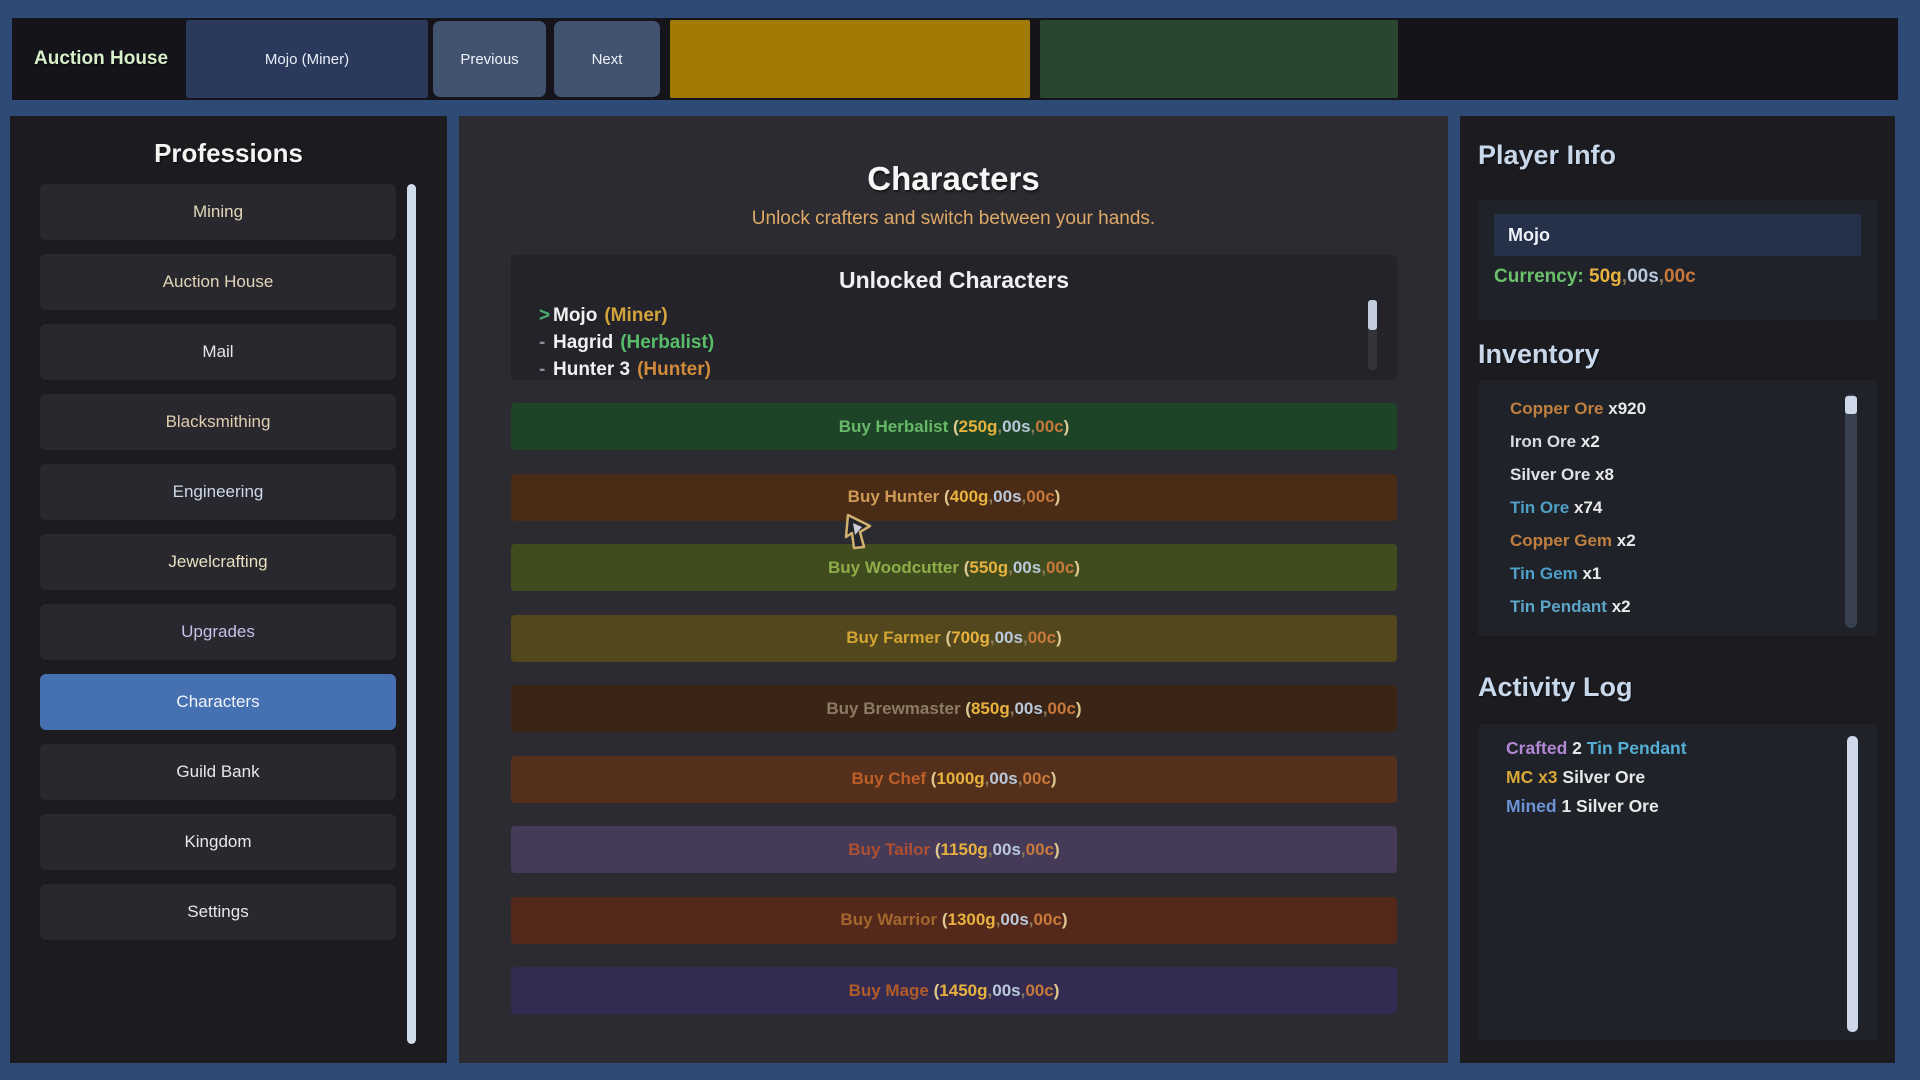  Describe the element at coordinates (1577, 748) in the screenshot. I see `log-part: 2` at that location.